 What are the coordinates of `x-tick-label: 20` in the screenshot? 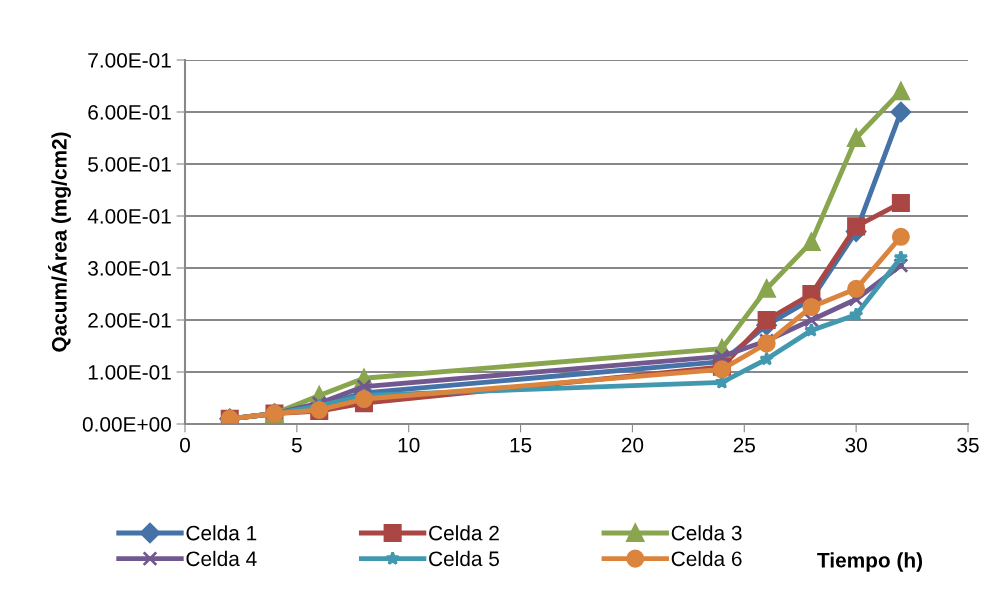 It's located at (632, 445).